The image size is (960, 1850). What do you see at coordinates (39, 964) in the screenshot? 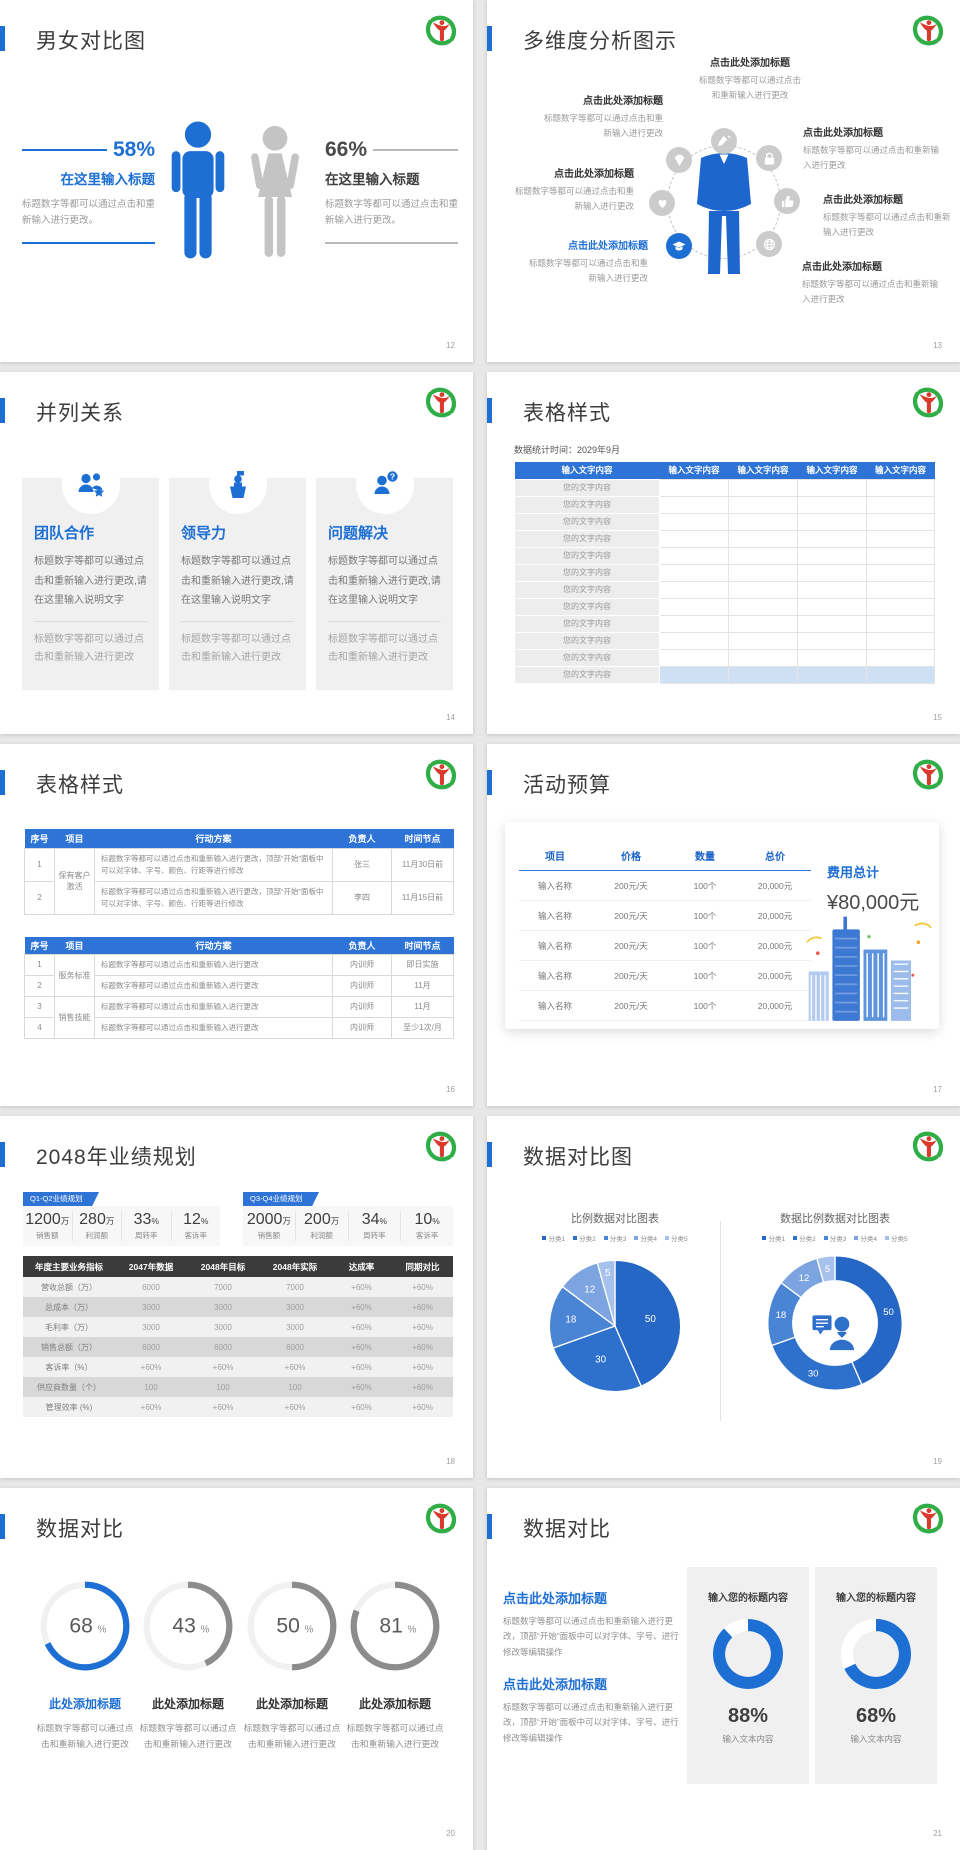
I see `cell: 1` at bounding box center [39, 964].